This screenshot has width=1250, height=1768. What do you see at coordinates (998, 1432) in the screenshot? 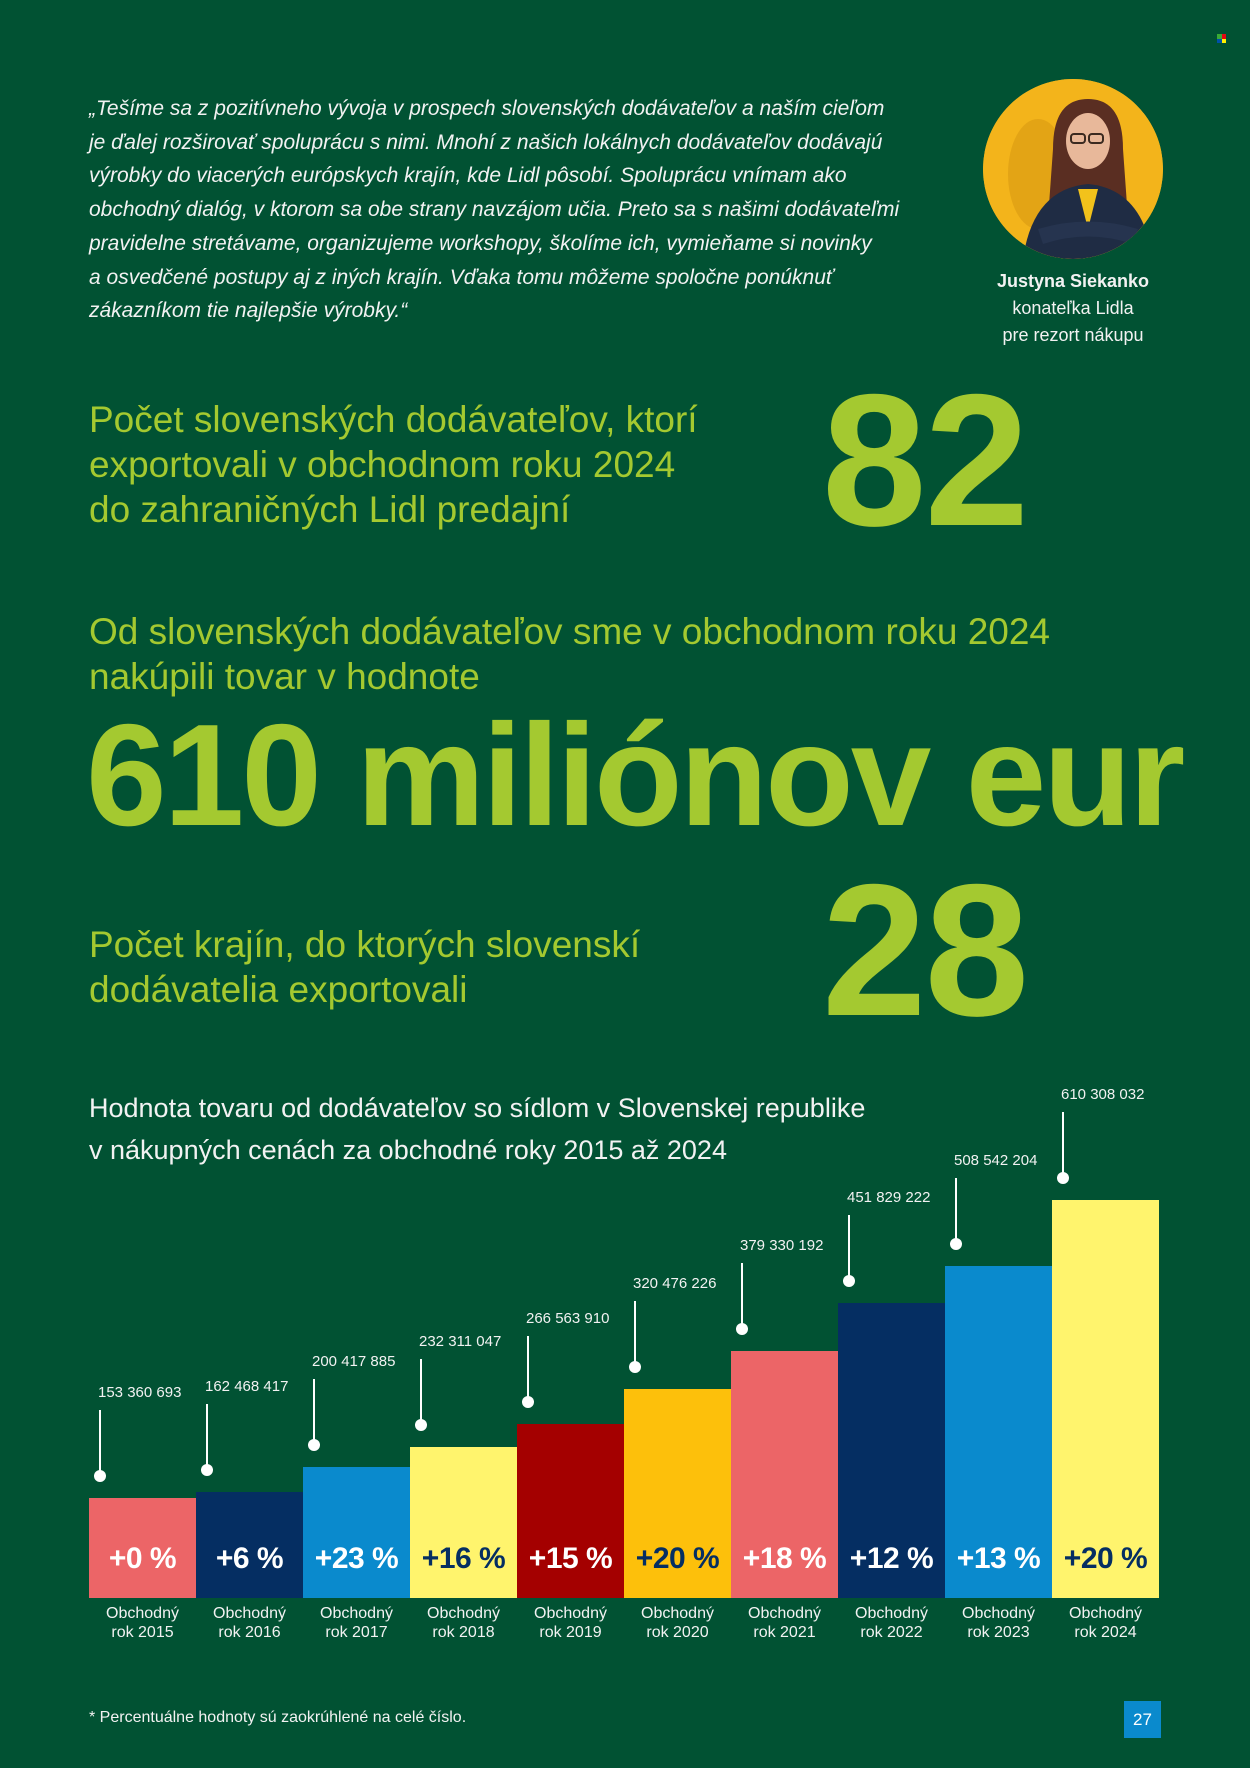
I see `chart-bar: +13 %` at bounding box center [998, 1432].